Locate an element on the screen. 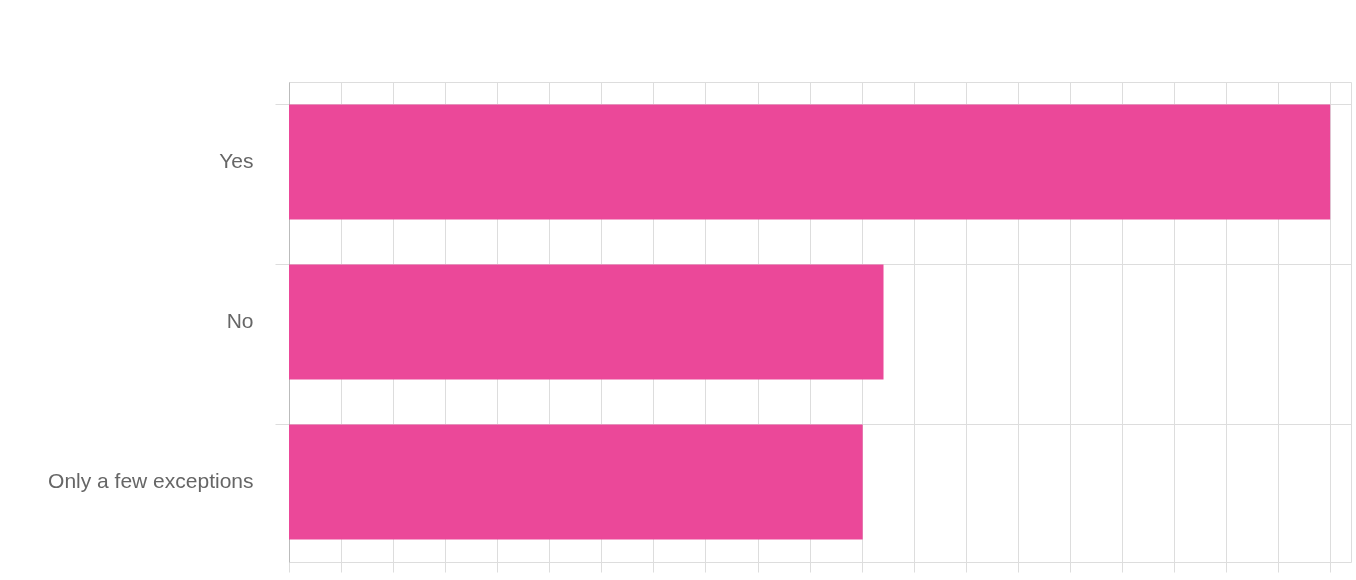  y-tick-label: Only a few exceptions is located at coordinates (151, 480).